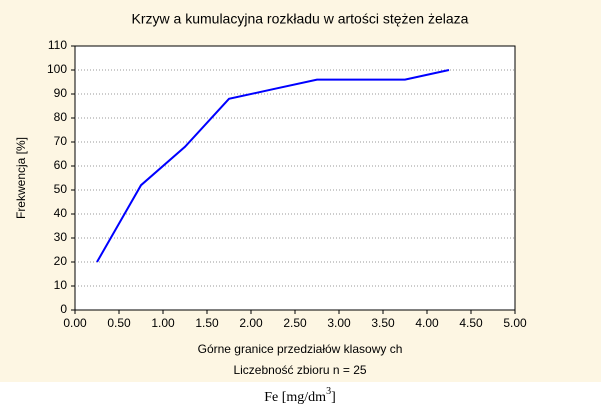  I want to click on unit-close: ], so click(333, 397).